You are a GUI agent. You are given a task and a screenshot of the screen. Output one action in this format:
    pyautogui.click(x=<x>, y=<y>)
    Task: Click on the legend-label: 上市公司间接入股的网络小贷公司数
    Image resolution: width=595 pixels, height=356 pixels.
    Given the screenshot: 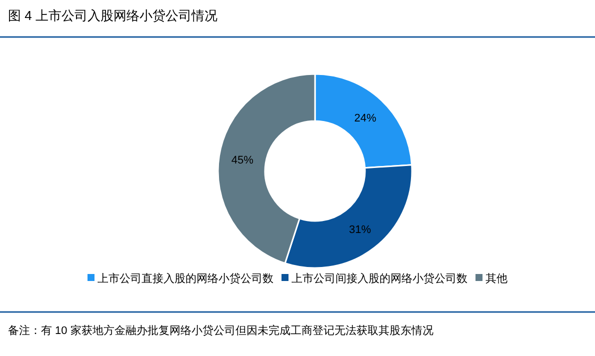 What is the action you would take?
    pyautogui.click(x=380, y=278)
    